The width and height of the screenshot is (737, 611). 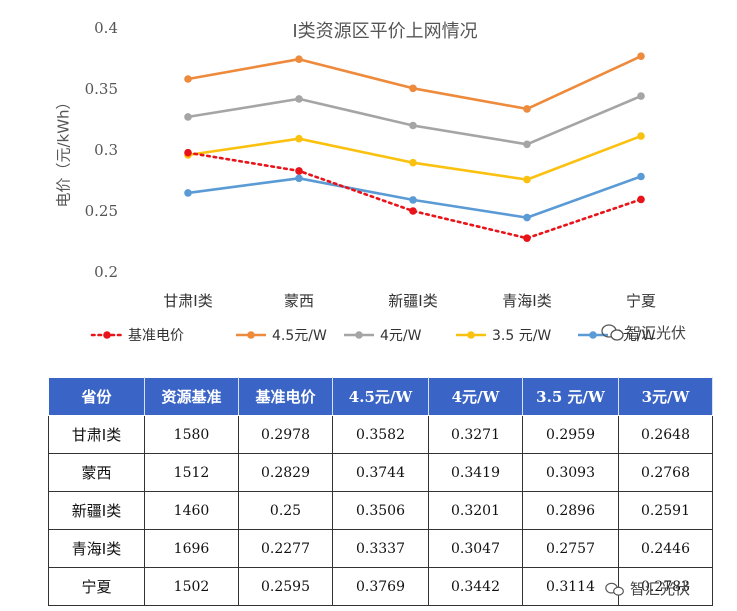 I want to click on x-axis-ticks: 甘肃I类 蒙西 新疆I类 青海I类 宁夏, so click(x=409, y=301).